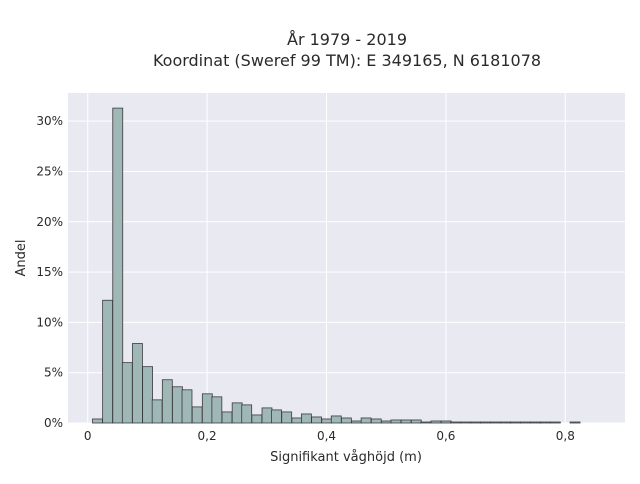 This screenshot has width=640, height=484. Describe the element at coordinates (49, 171) in the screenshot. I see `y-tick-label: 25%` at that location.